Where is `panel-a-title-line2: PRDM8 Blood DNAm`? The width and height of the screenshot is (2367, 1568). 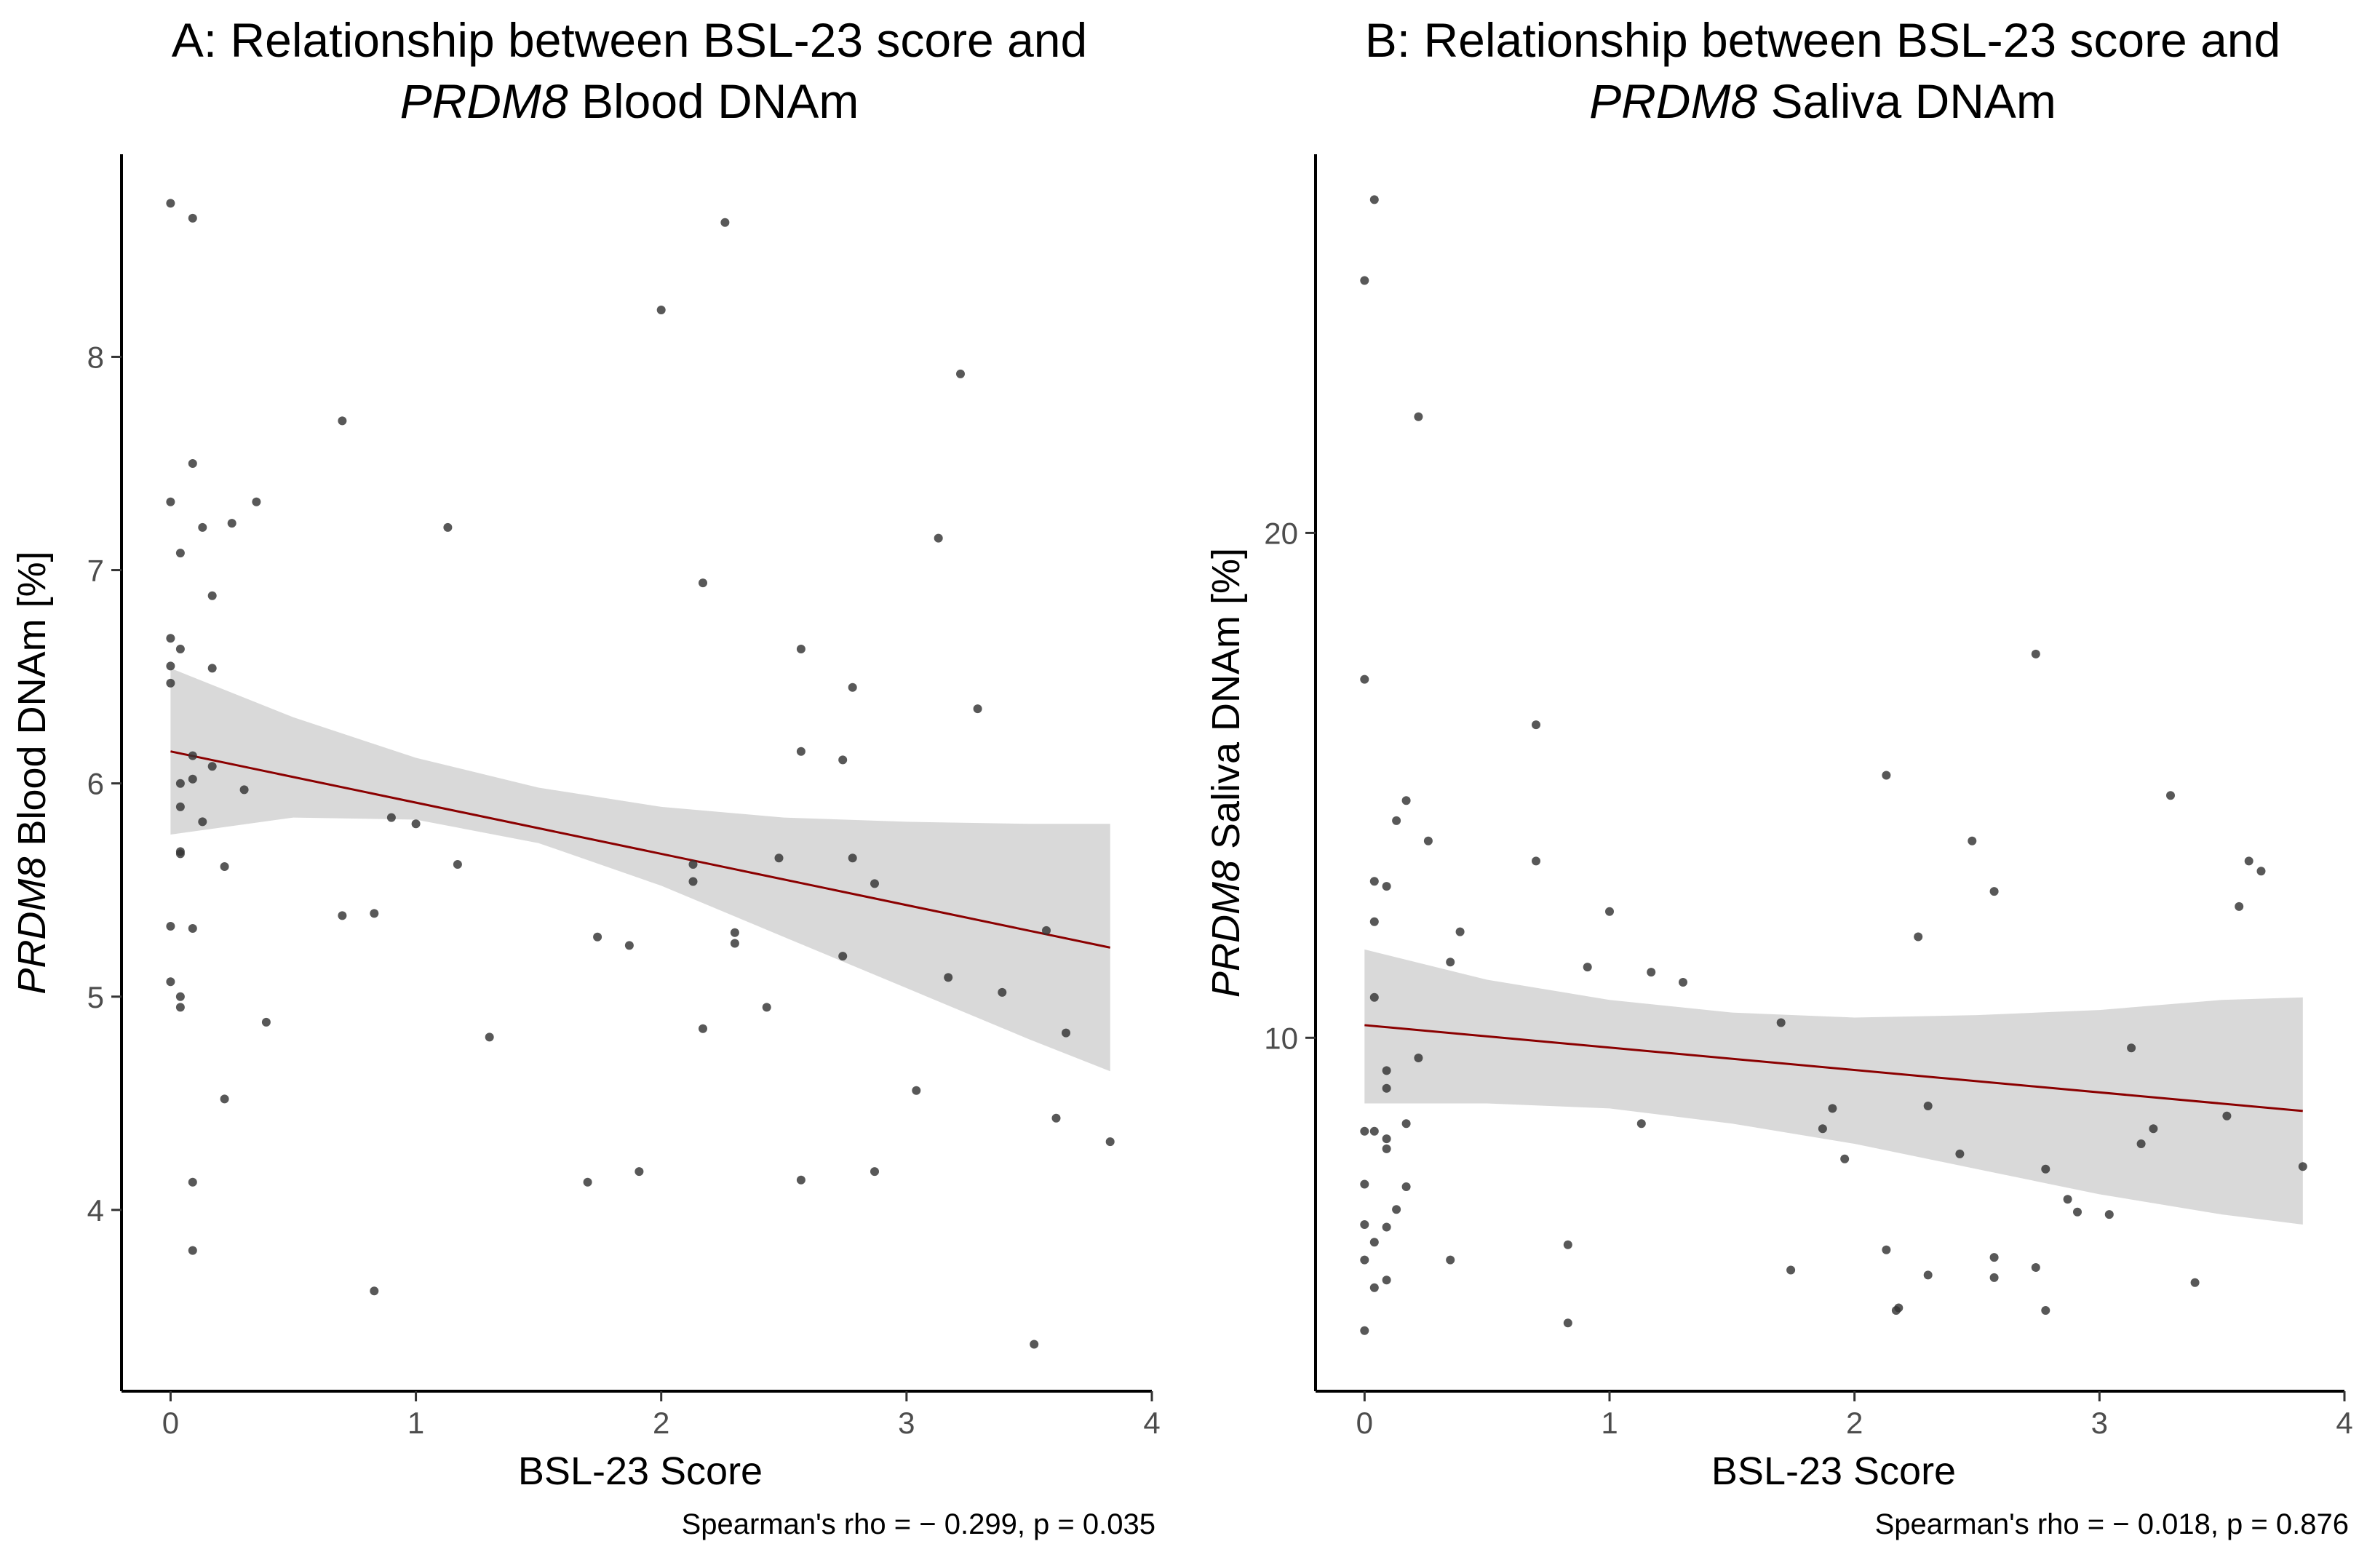 panel-a-title-line2: PRDM8 Blood DNAm is located at coordinates (629, 101).